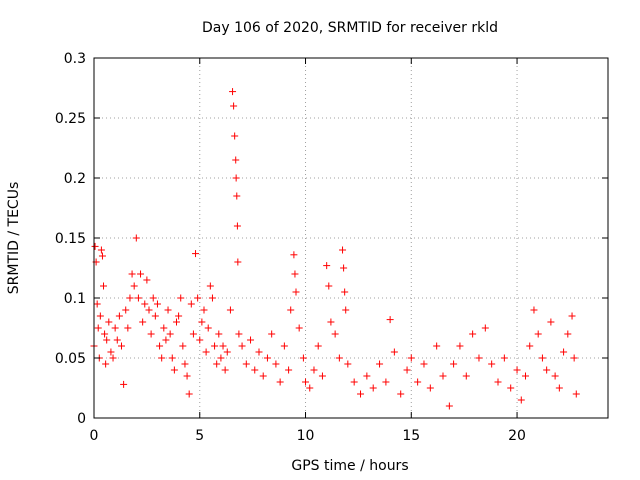 The image size is (640, 480). Describe the element at coordinates (75, 299) in the screenshot. I see `y-tick-label: 0.1` at that location.